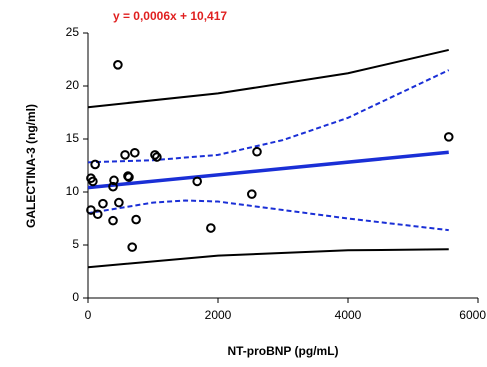  What do you see at coordinates (348, 315) in the screenshot?
I see `x-tick-label: 4000` at bounding box center [348, 315].